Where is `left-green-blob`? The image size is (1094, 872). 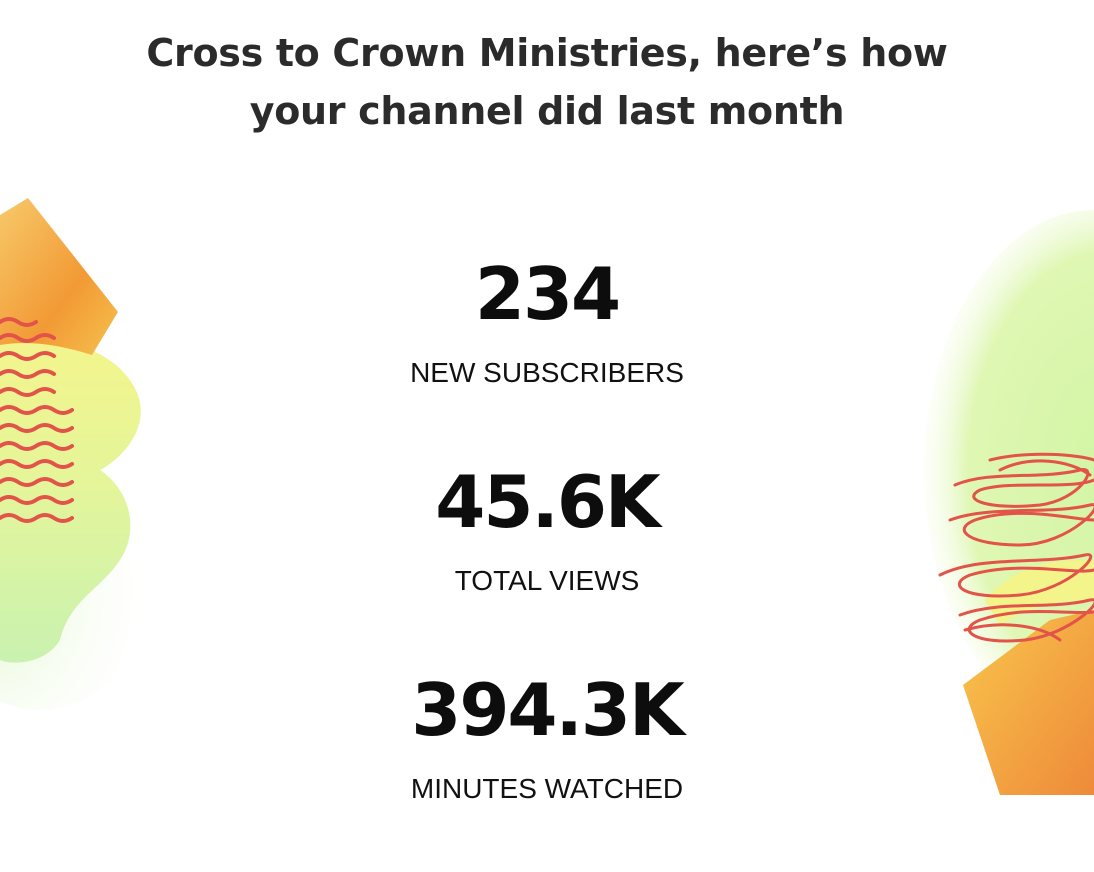
left-green-blob is located at coordinates (70, 501).